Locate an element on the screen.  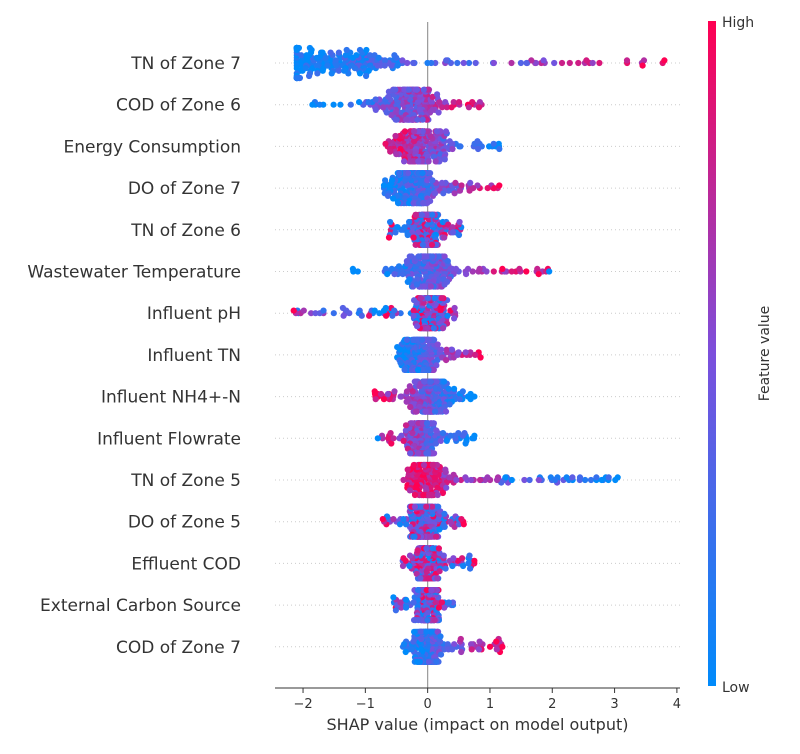
colorbar-low-label: Low is located at coordinates (736, 688).